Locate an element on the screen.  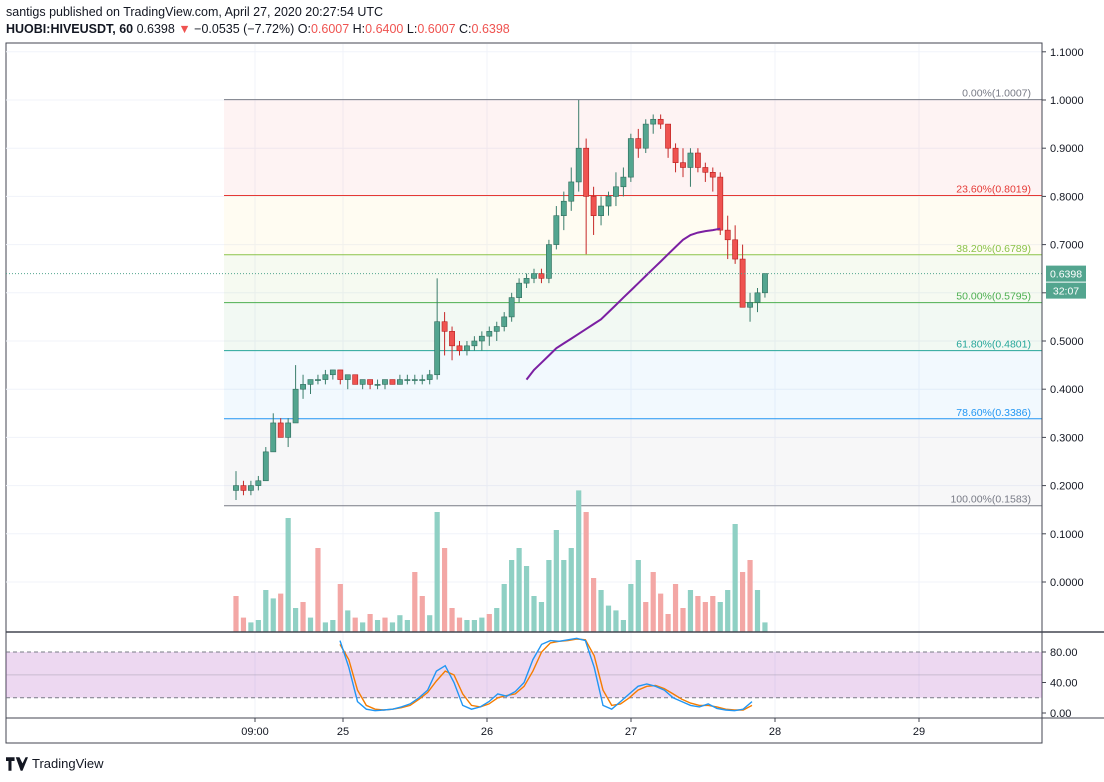
price-change: −0.0535 (−7.72%) is located at coordinates (244, 29).